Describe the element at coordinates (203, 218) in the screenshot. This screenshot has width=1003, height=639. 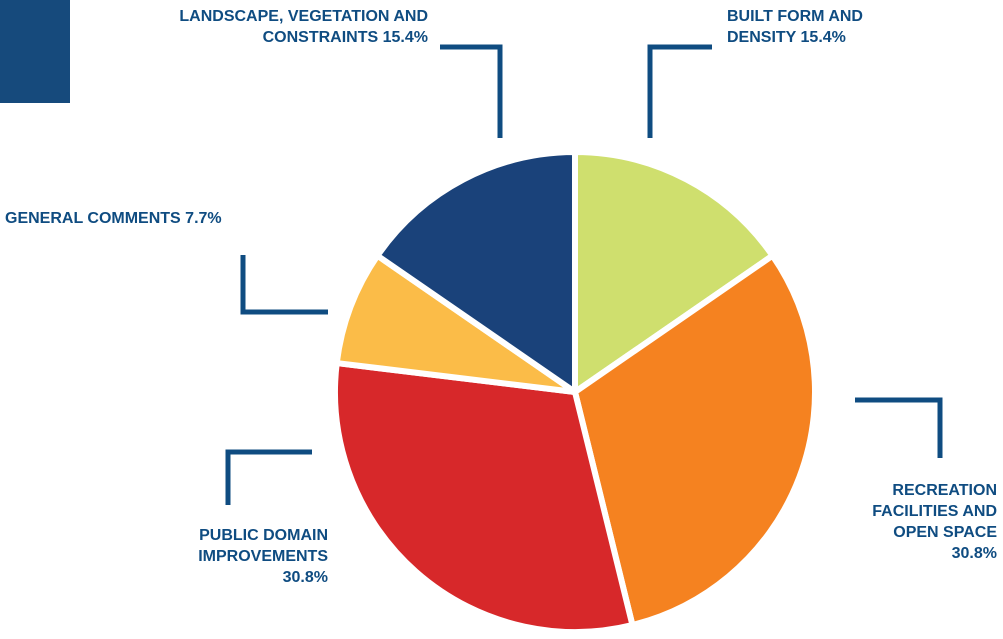
I see `value-label: 7.7%` at that location.